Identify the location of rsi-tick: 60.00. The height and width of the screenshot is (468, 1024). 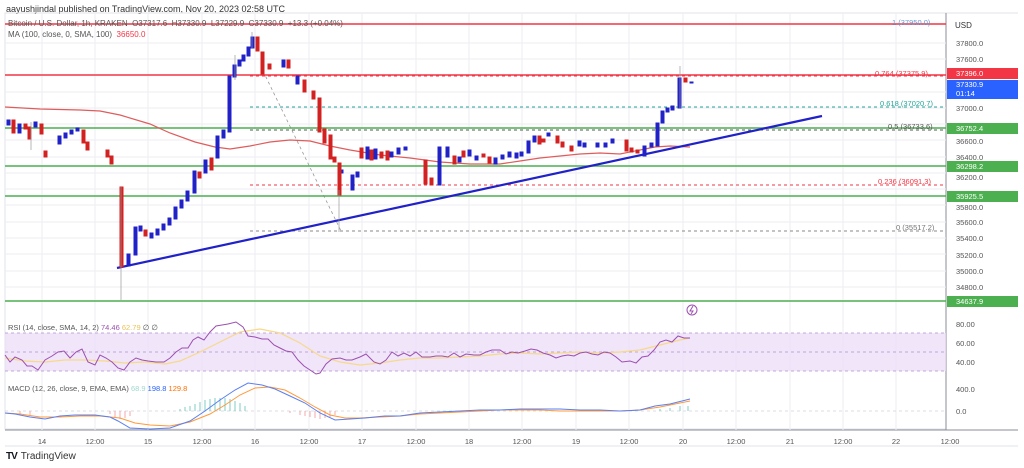
(965, 343).